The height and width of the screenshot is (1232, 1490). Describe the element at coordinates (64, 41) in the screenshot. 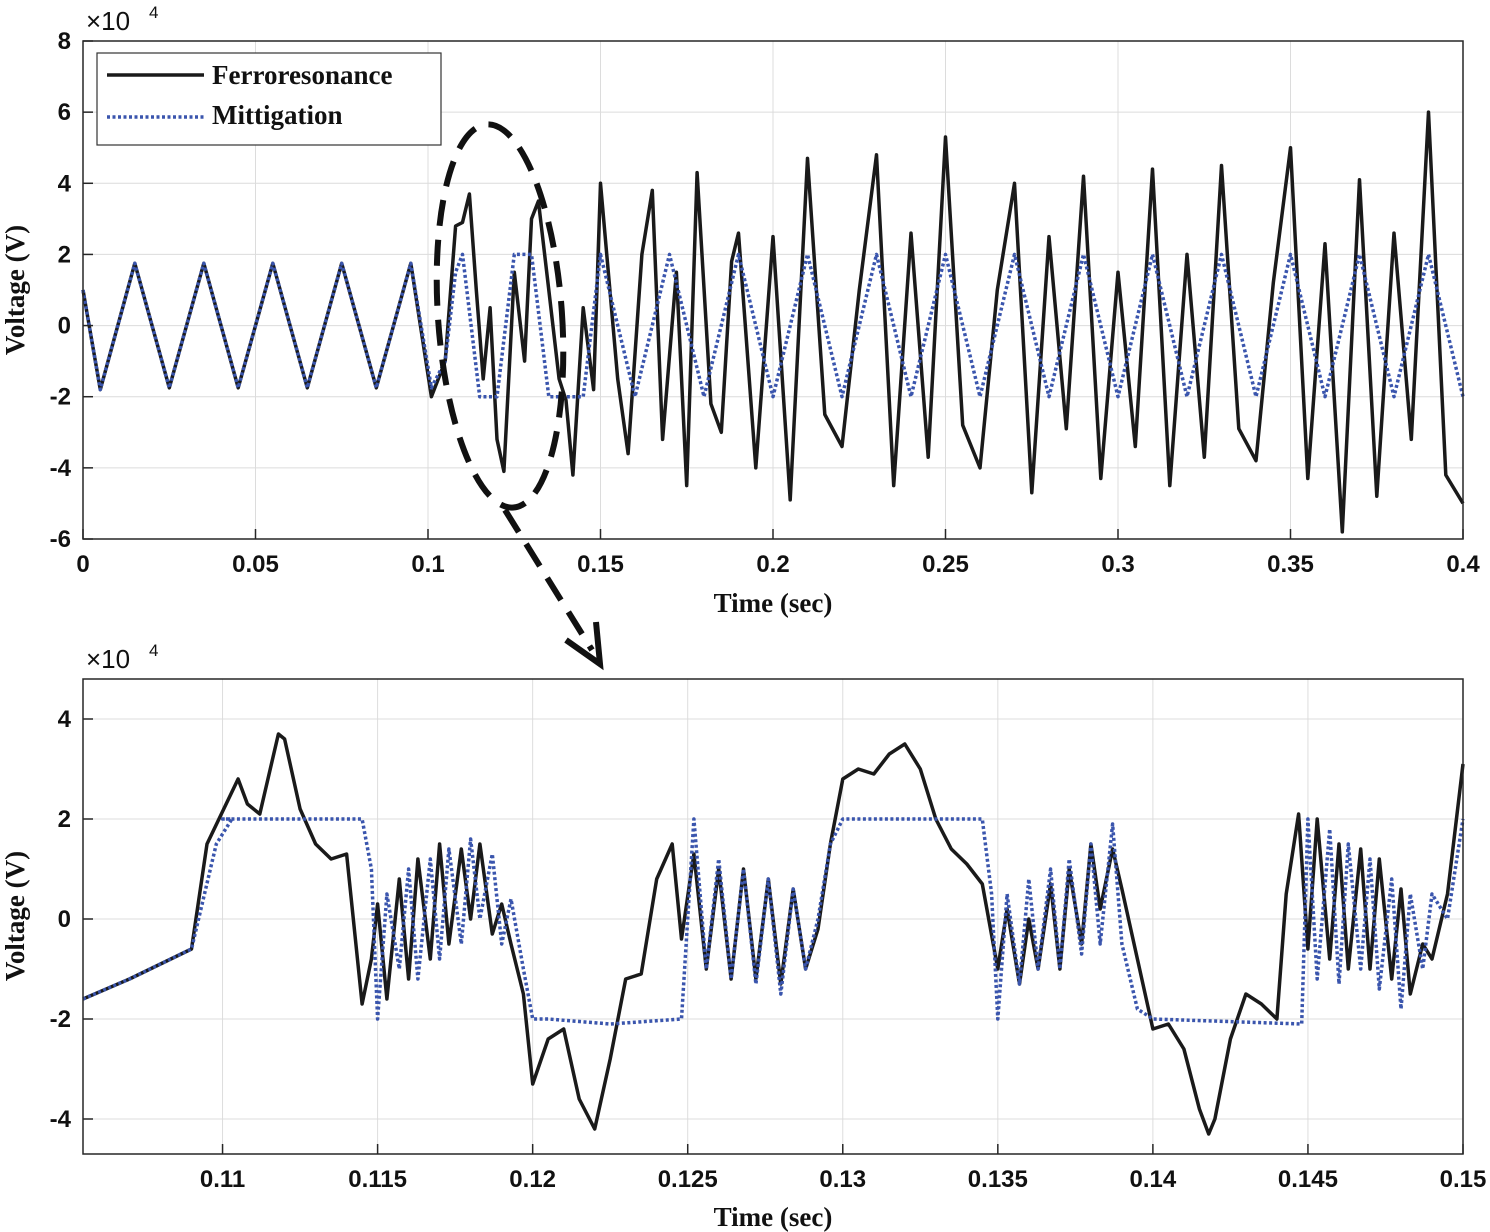

I see `top-y-tick-label: 8` at that location.